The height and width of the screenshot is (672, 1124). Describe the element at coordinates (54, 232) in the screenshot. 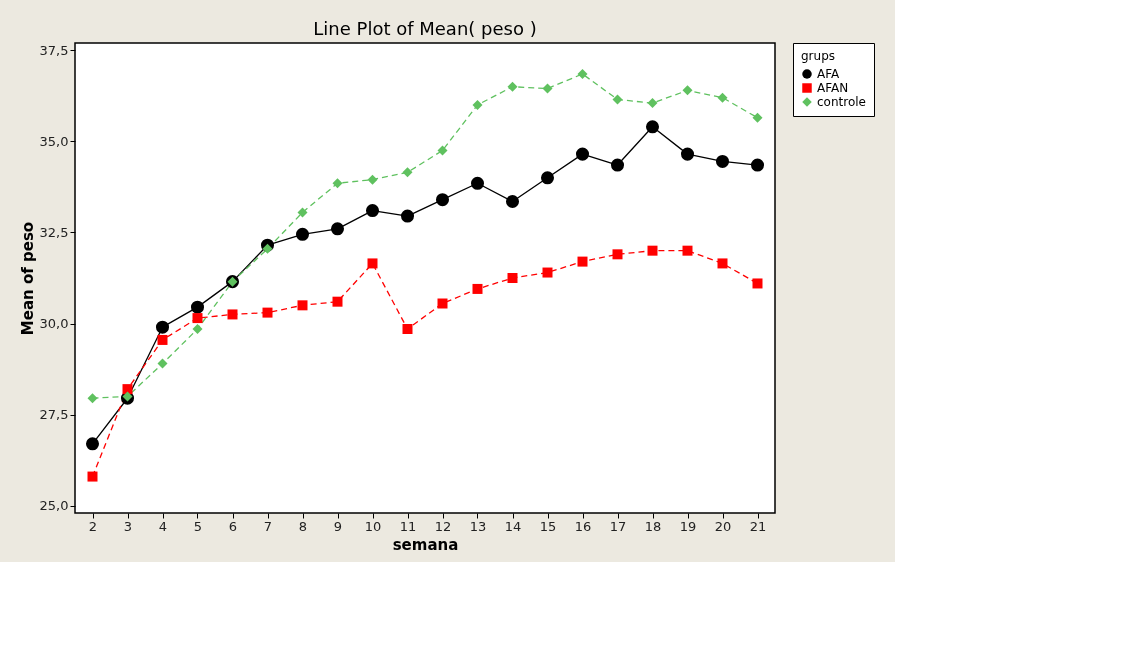

I see `y-tick-label: 32,5` at that location.